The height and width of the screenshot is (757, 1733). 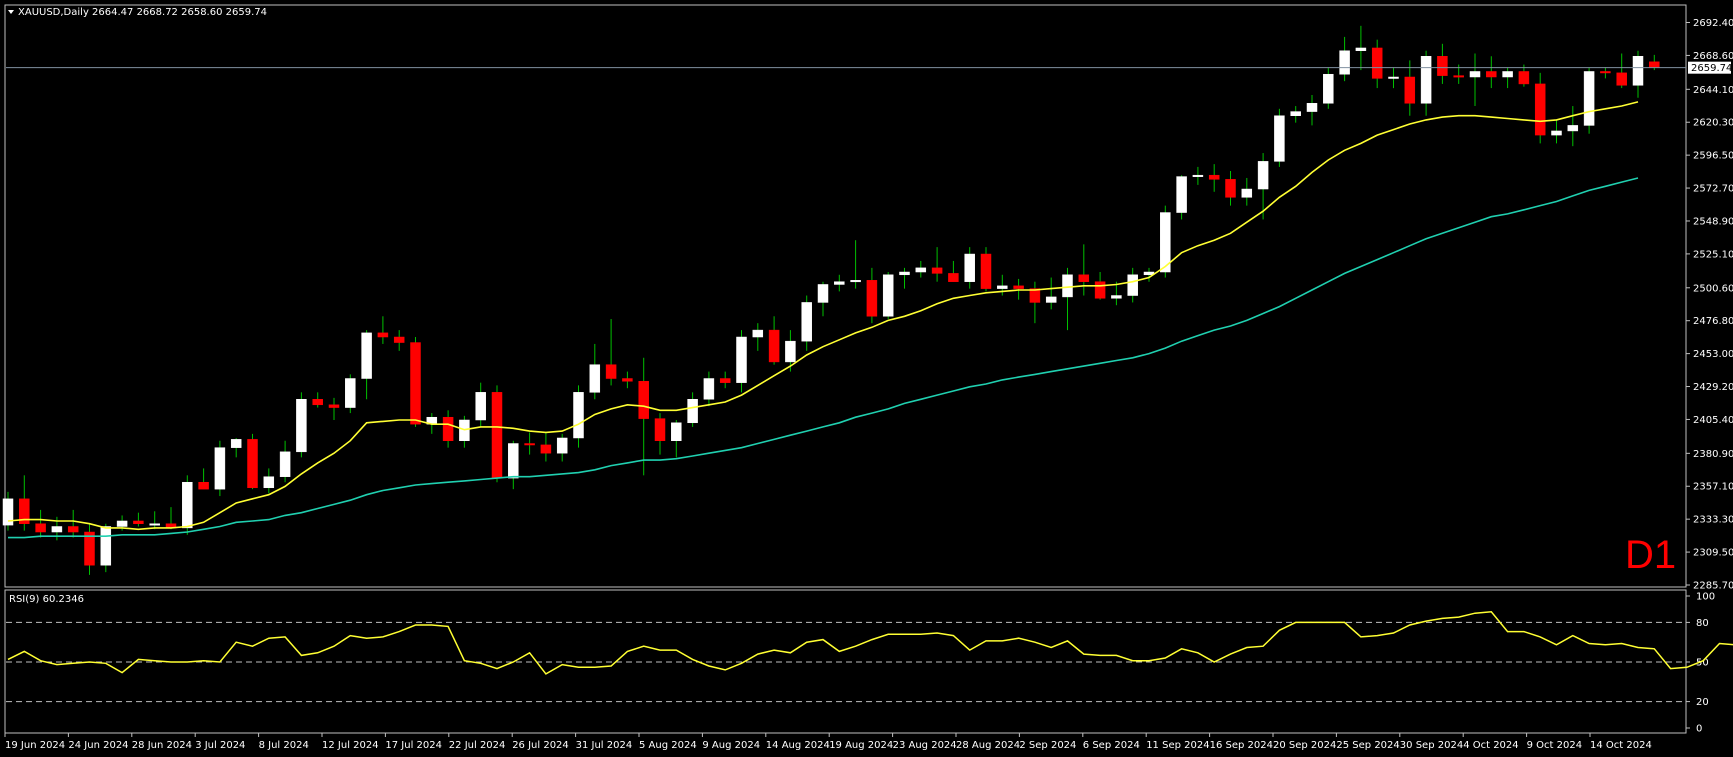 I want to click on time-tick-label: 11 Sep 2024, so click(x=1177, y=745).